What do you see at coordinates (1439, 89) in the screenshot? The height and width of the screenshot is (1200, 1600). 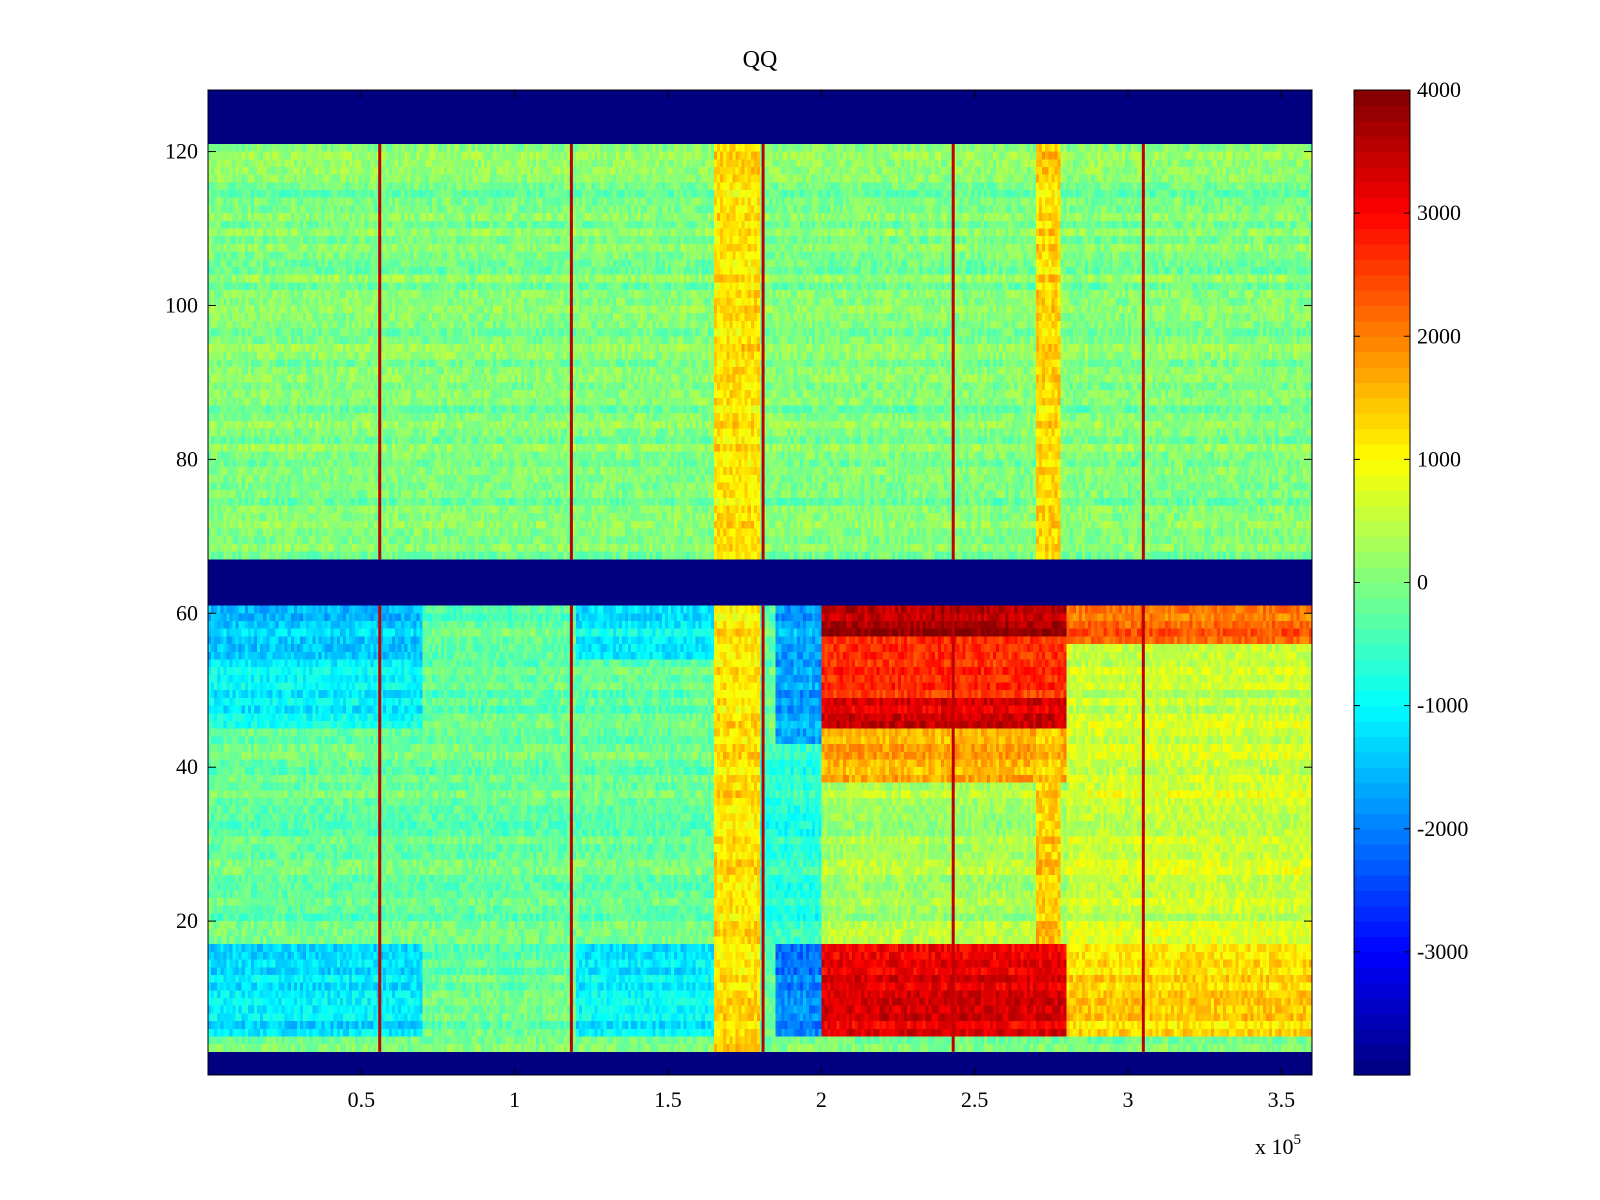 I see `colorbar-tick-label: 4000` at bounding box center [1439, 89].